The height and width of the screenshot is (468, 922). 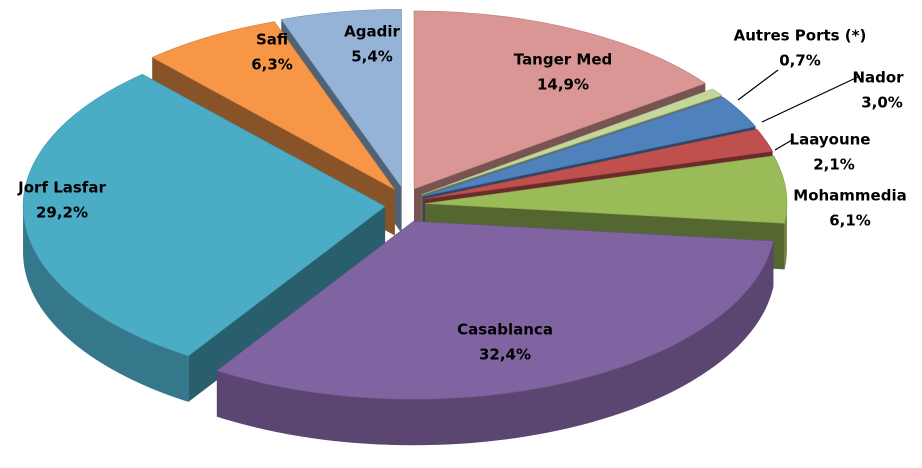 What do you see at coordinates (505, 355) in the screenshot?
I see `slice-value-label: 32,4%` at bounding box center [505, 355].